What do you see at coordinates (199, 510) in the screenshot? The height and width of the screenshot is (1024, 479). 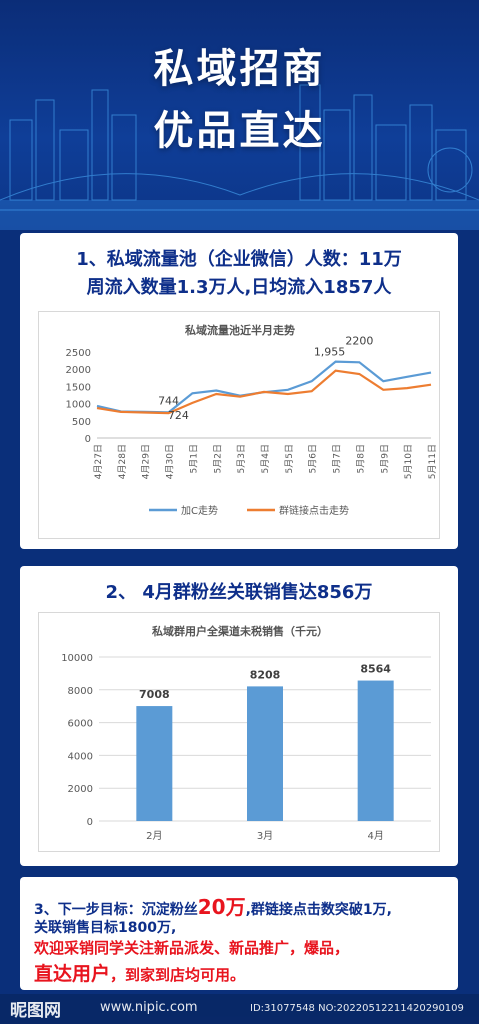 I see `legend-label-1: 加C走势` at bounding box center [199, 510].